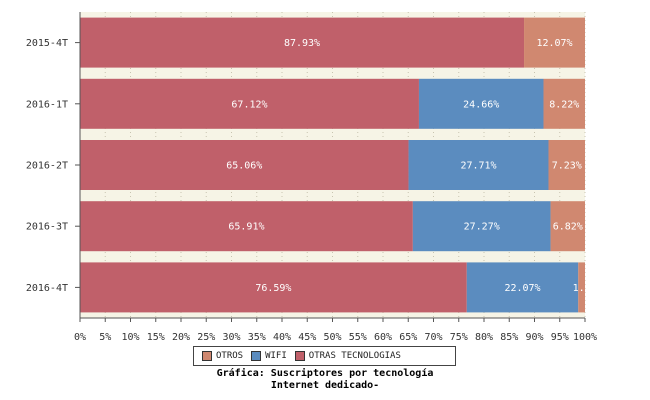 The image size is (650, 400). What do you see at coordinates (307, 337) in the screenshot?
I see `x-tick-label: 45%` at bounding box center [307, 337].